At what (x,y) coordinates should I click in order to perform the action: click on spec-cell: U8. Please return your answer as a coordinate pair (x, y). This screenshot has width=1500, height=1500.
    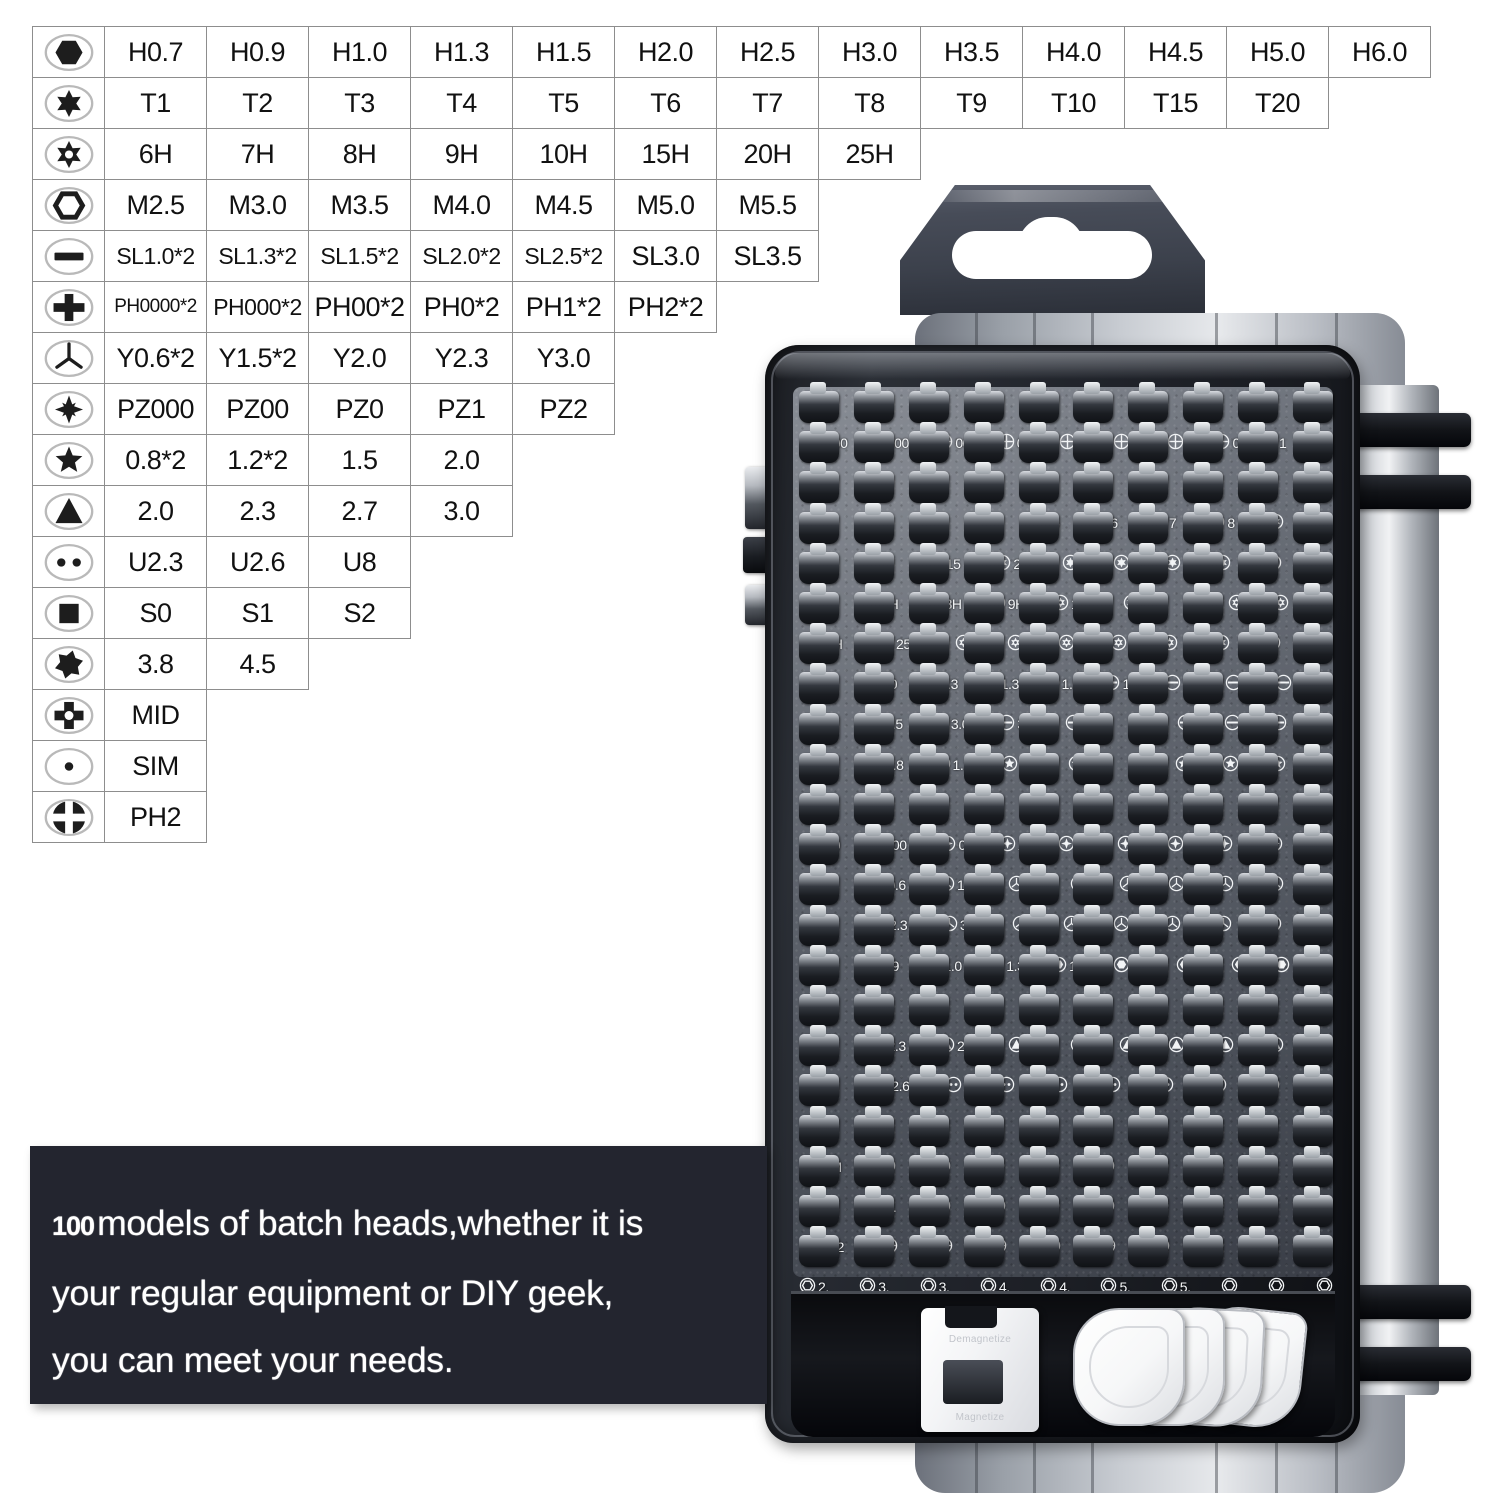
    Looking at the image, I should click on (359, 562).